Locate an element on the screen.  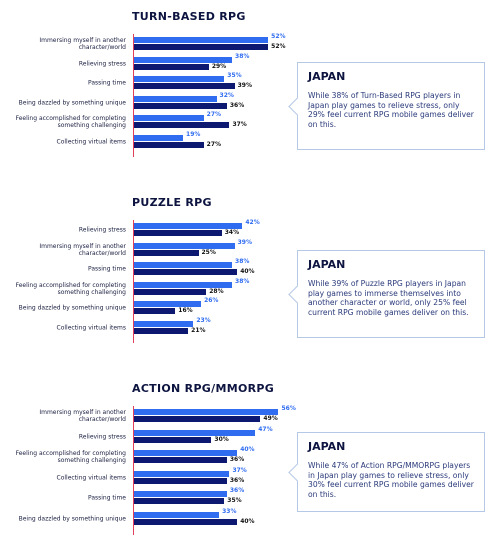
value-label: 33% is located at coordinates (229, 511).